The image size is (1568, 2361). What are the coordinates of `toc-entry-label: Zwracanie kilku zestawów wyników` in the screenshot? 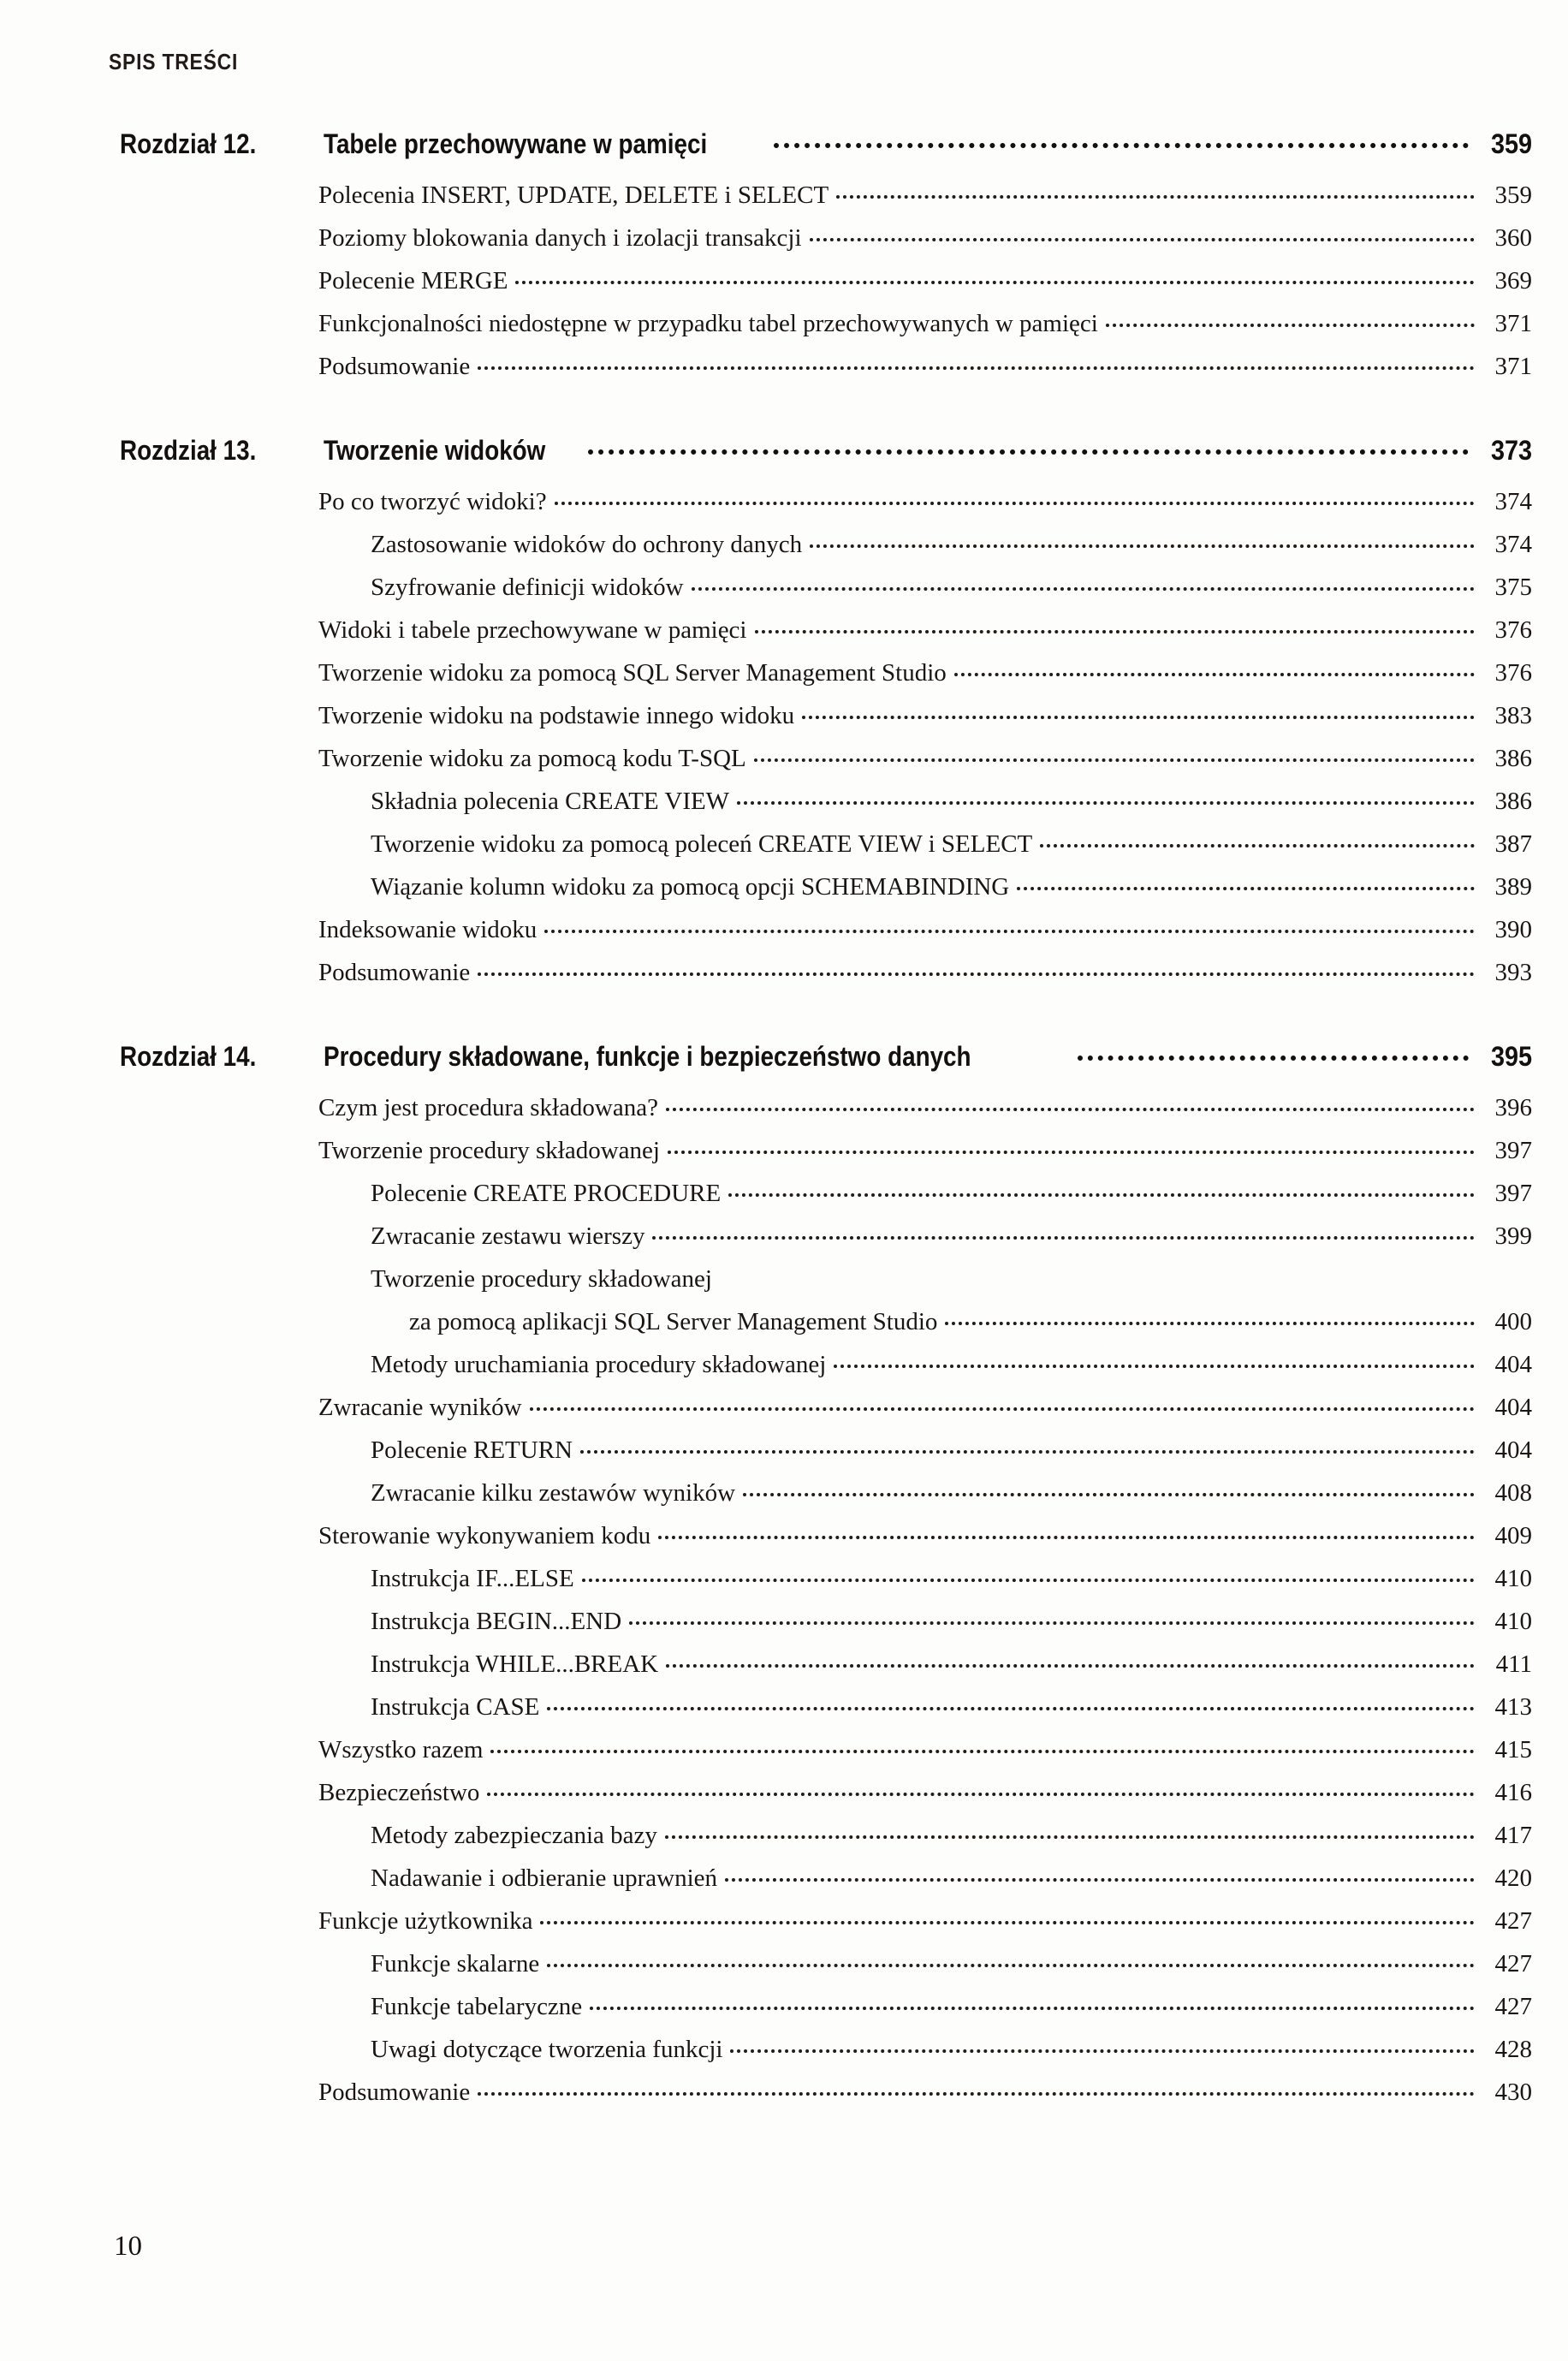 It's located at (553, 1493).